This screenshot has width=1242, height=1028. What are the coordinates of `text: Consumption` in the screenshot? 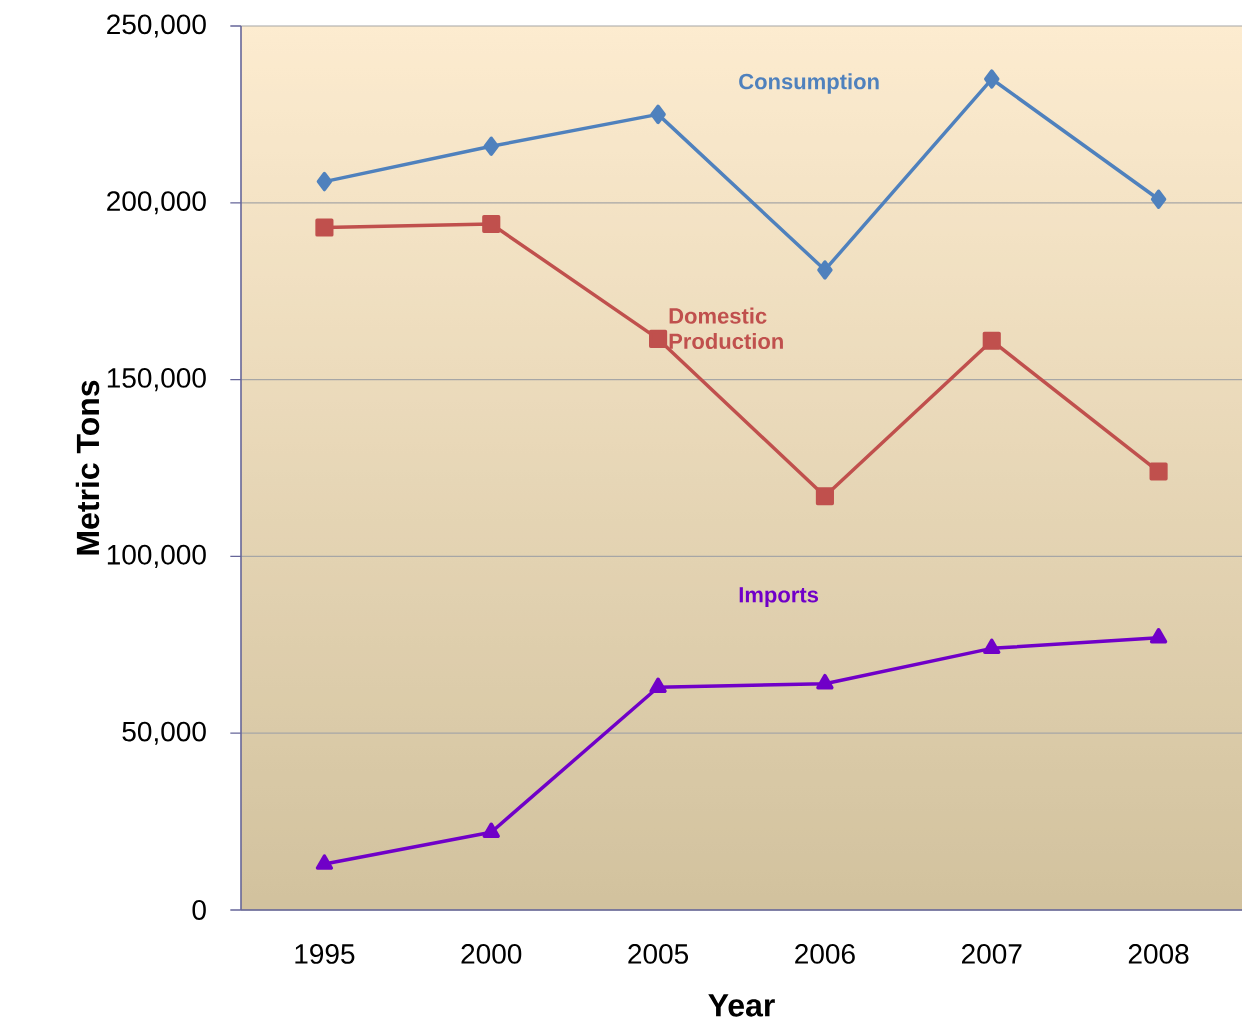 It's located at (809, 83).